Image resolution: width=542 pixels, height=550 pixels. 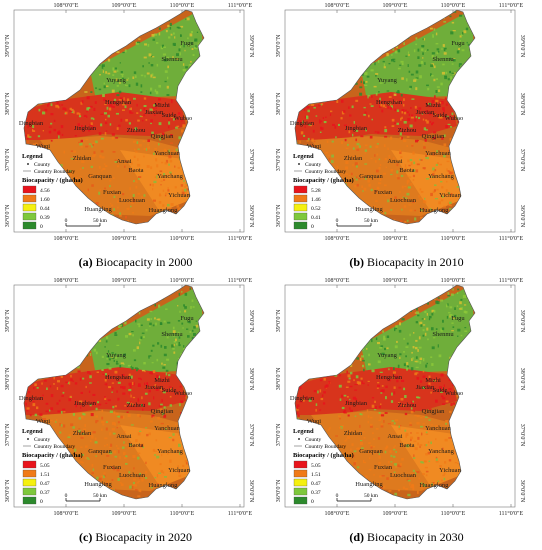 I want to click on panel-title: Biocapacity in 2030, so click(x=414, y=537).